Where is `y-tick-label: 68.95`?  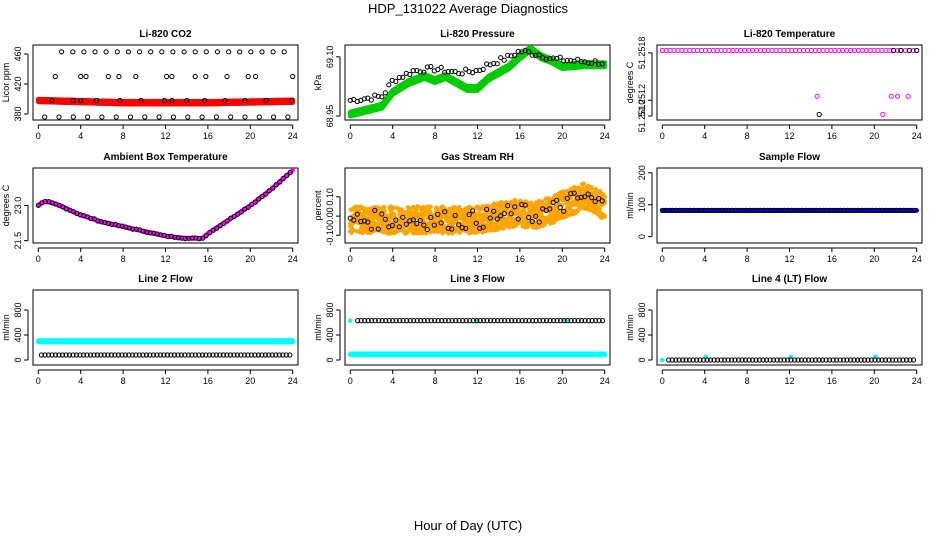 y-tick-label: 68.95 is located at coordinates (330, 116).